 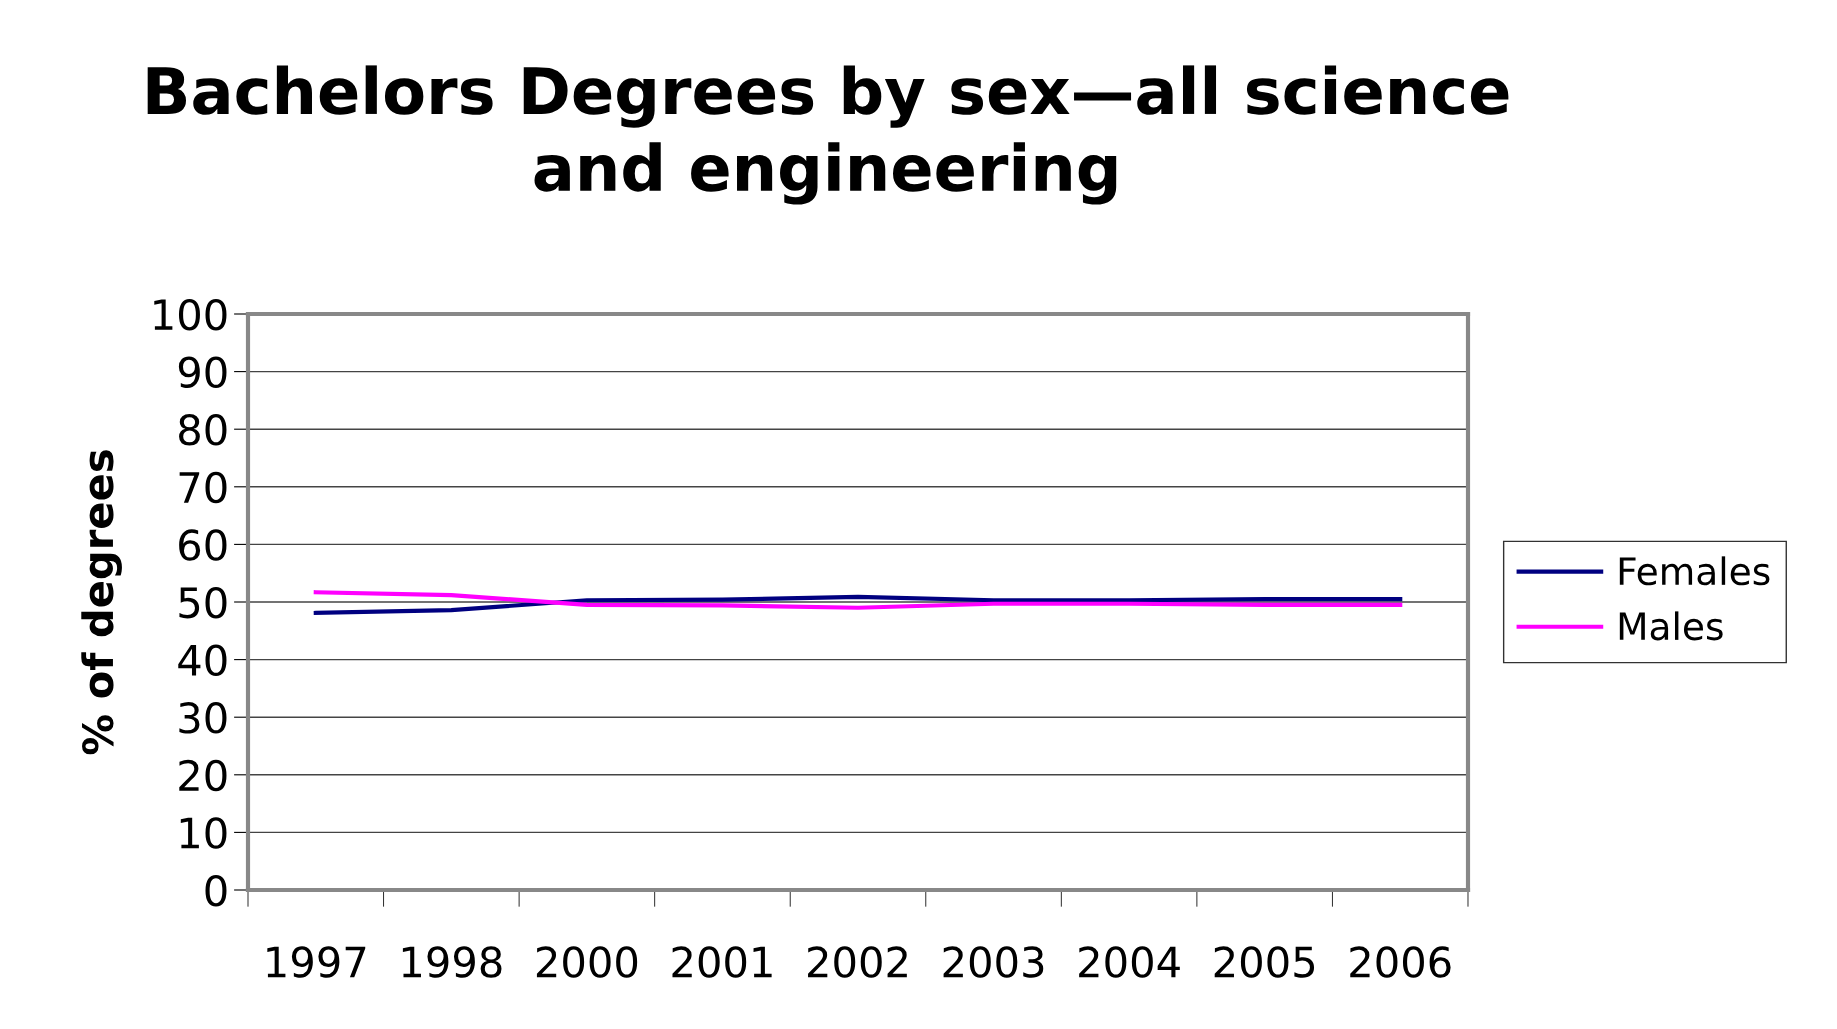 I want to click on y-tick-label: 90, so click(x=202, y=372).